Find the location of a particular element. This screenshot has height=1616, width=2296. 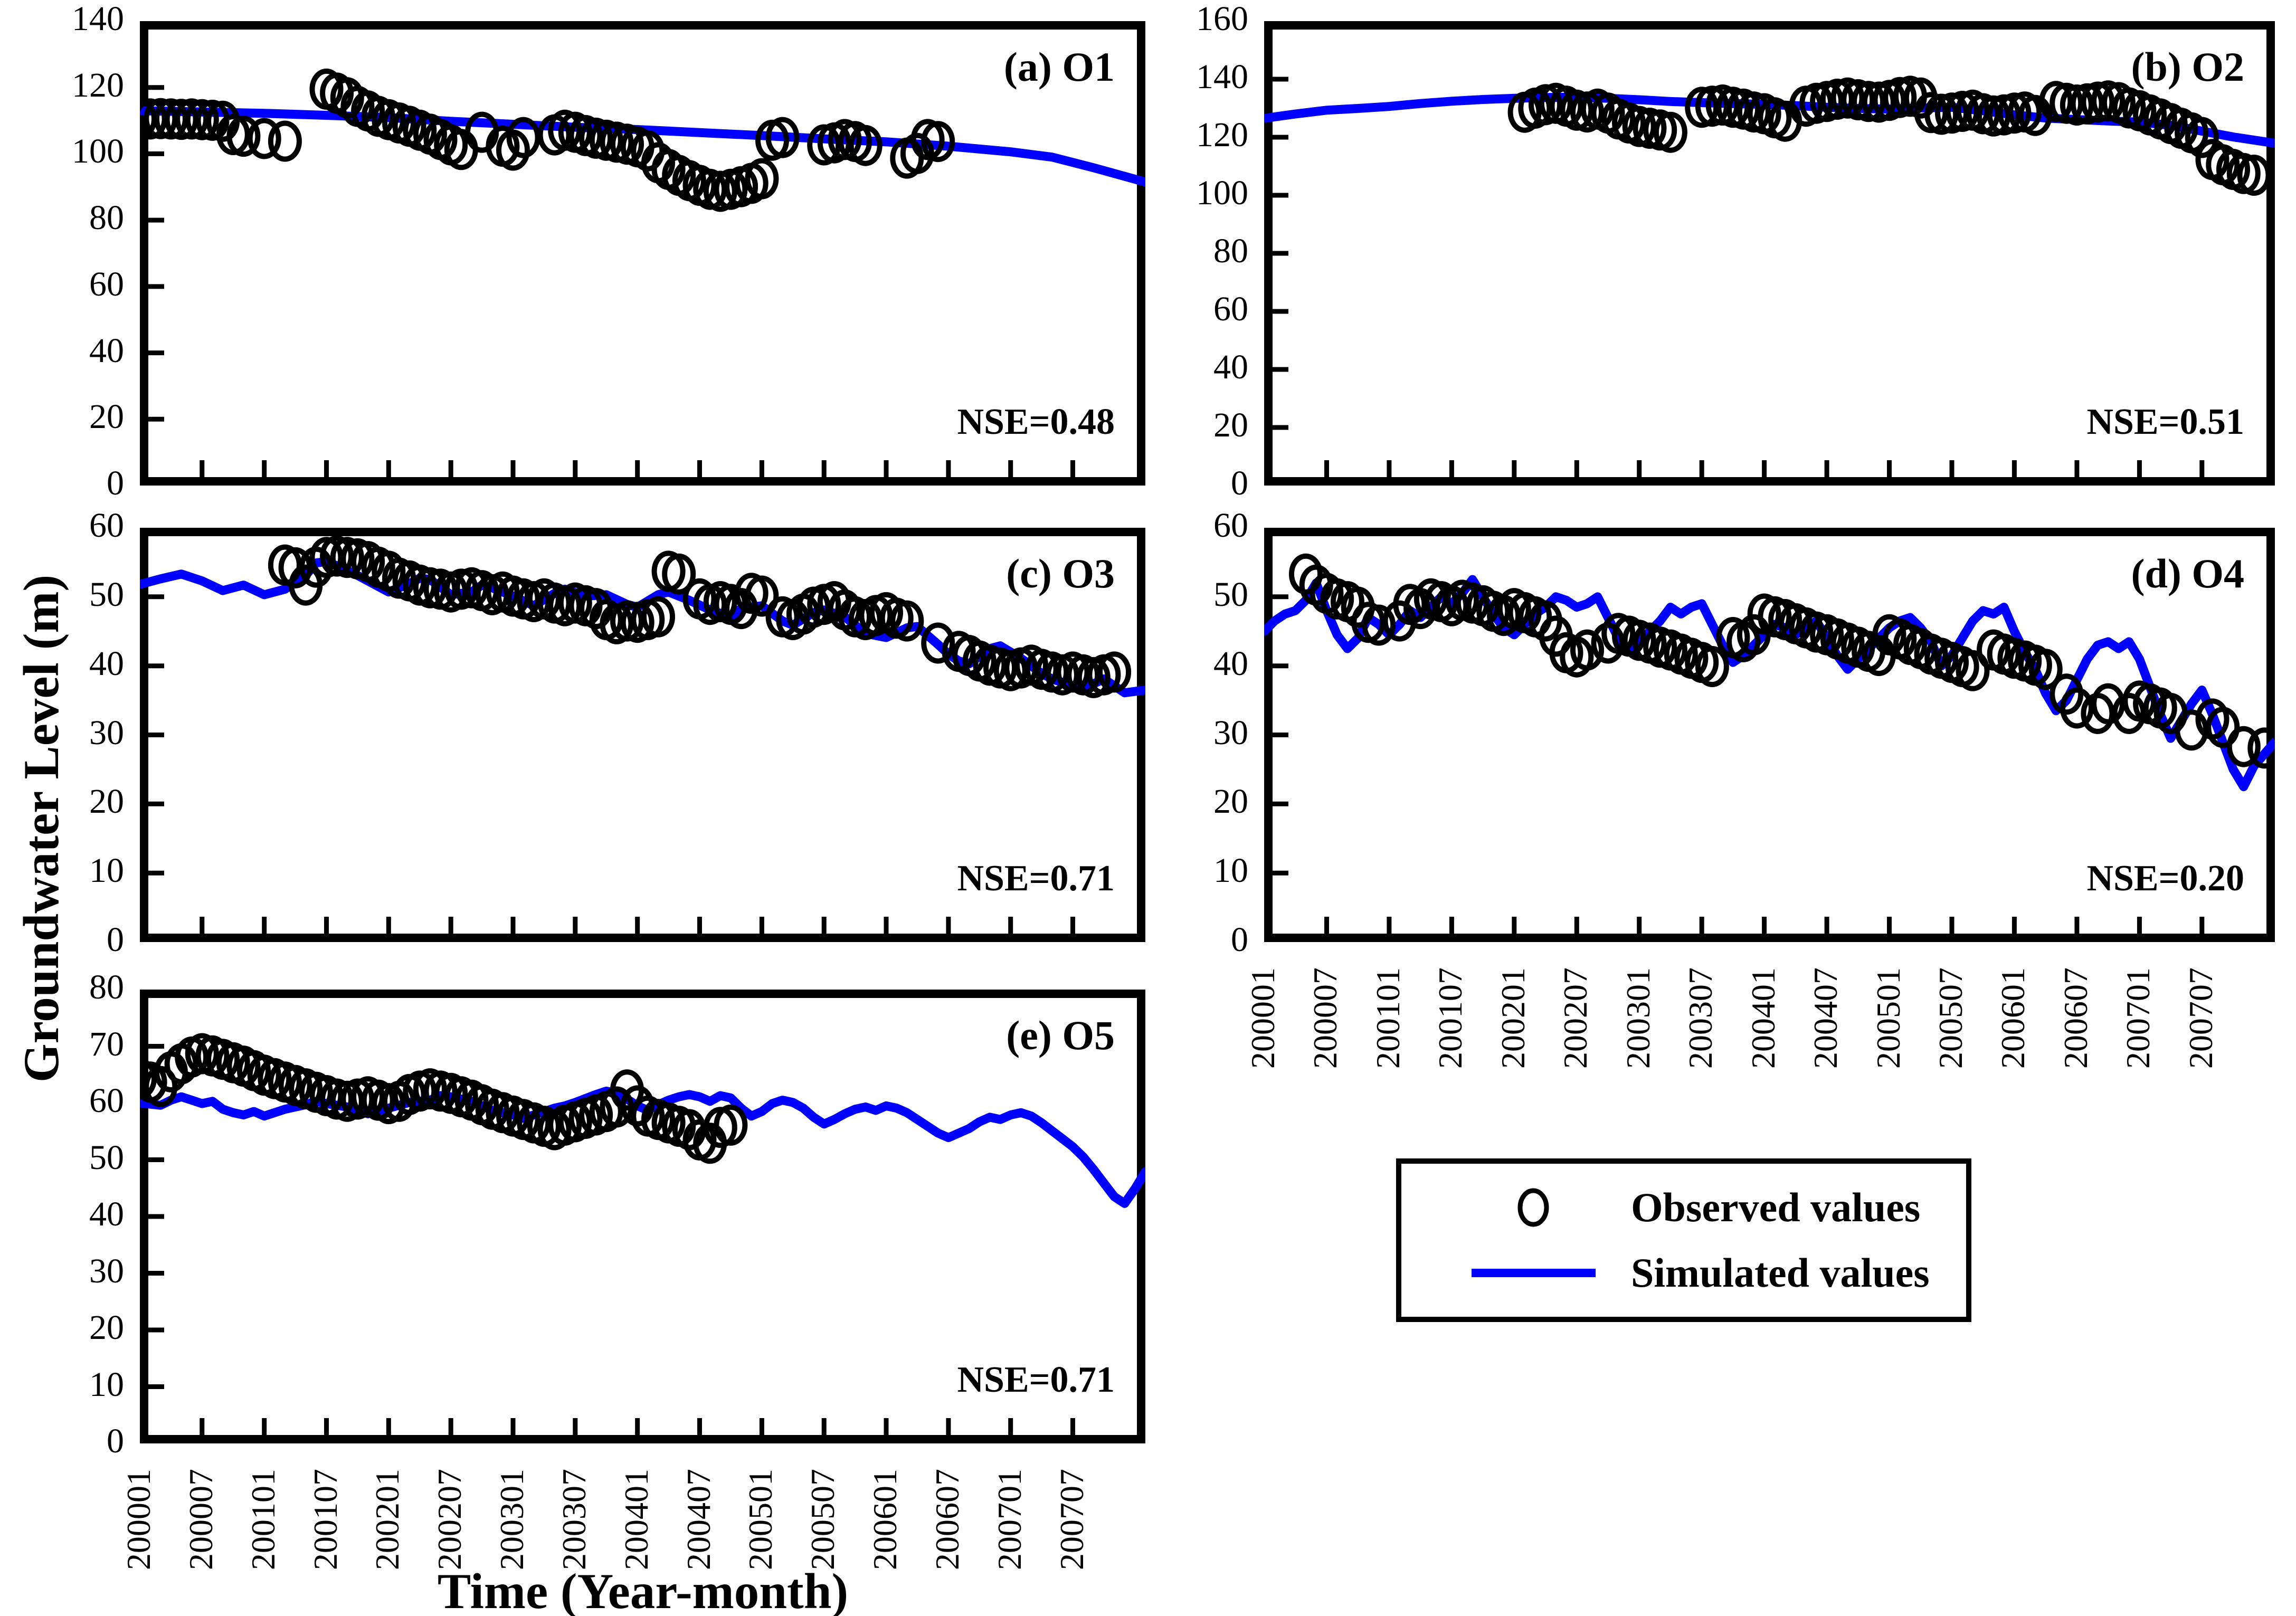

panel-c-nse-value: NSE=0.71 is located at coordinates (1036, 878).